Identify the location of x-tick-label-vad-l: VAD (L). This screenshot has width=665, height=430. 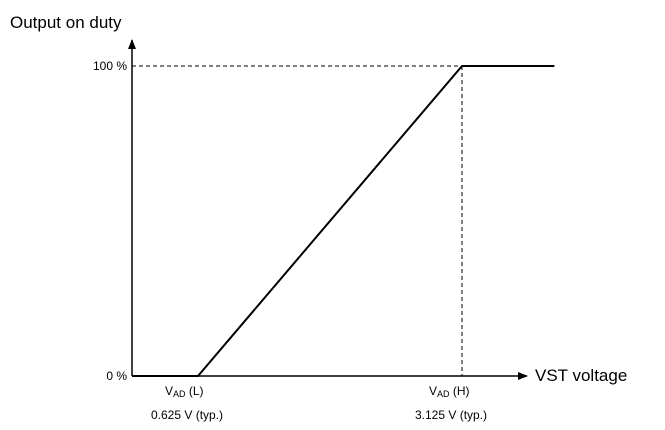
(184, 391).